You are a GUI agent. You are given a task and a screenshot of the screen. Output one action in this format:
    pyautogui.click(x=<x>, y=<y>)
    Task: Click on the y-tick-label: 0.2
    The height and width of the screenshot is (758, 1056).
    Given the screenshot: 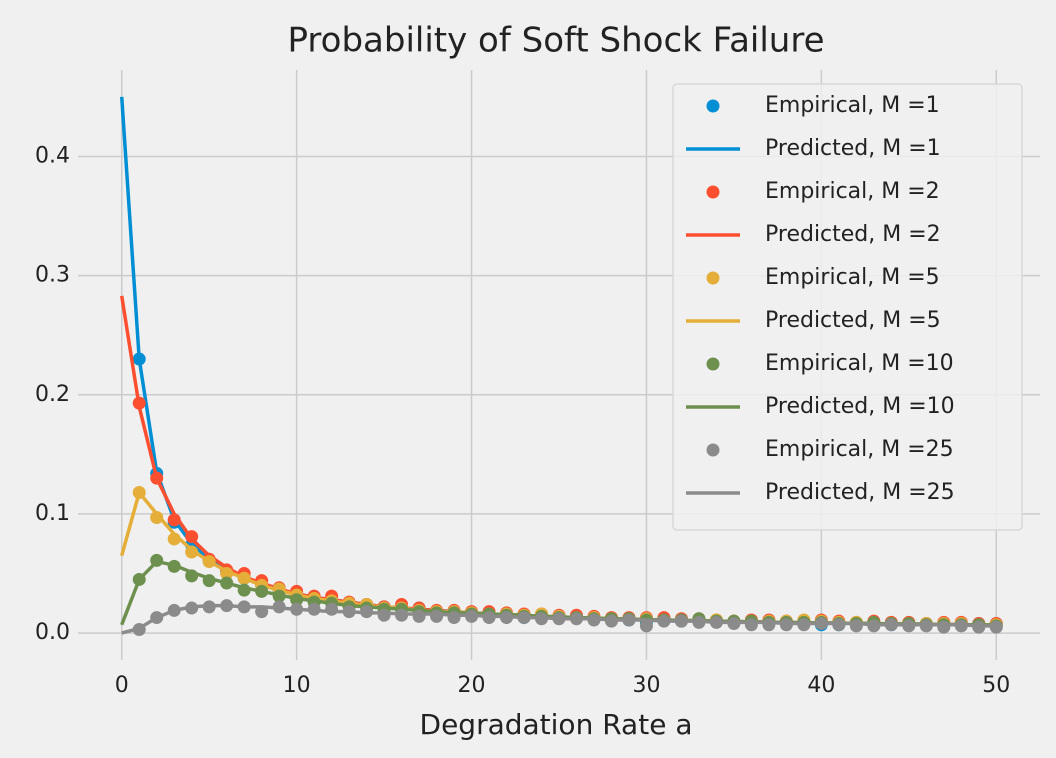 What is the action you would take?
    pyautogui.click(x=52, y=394)
    